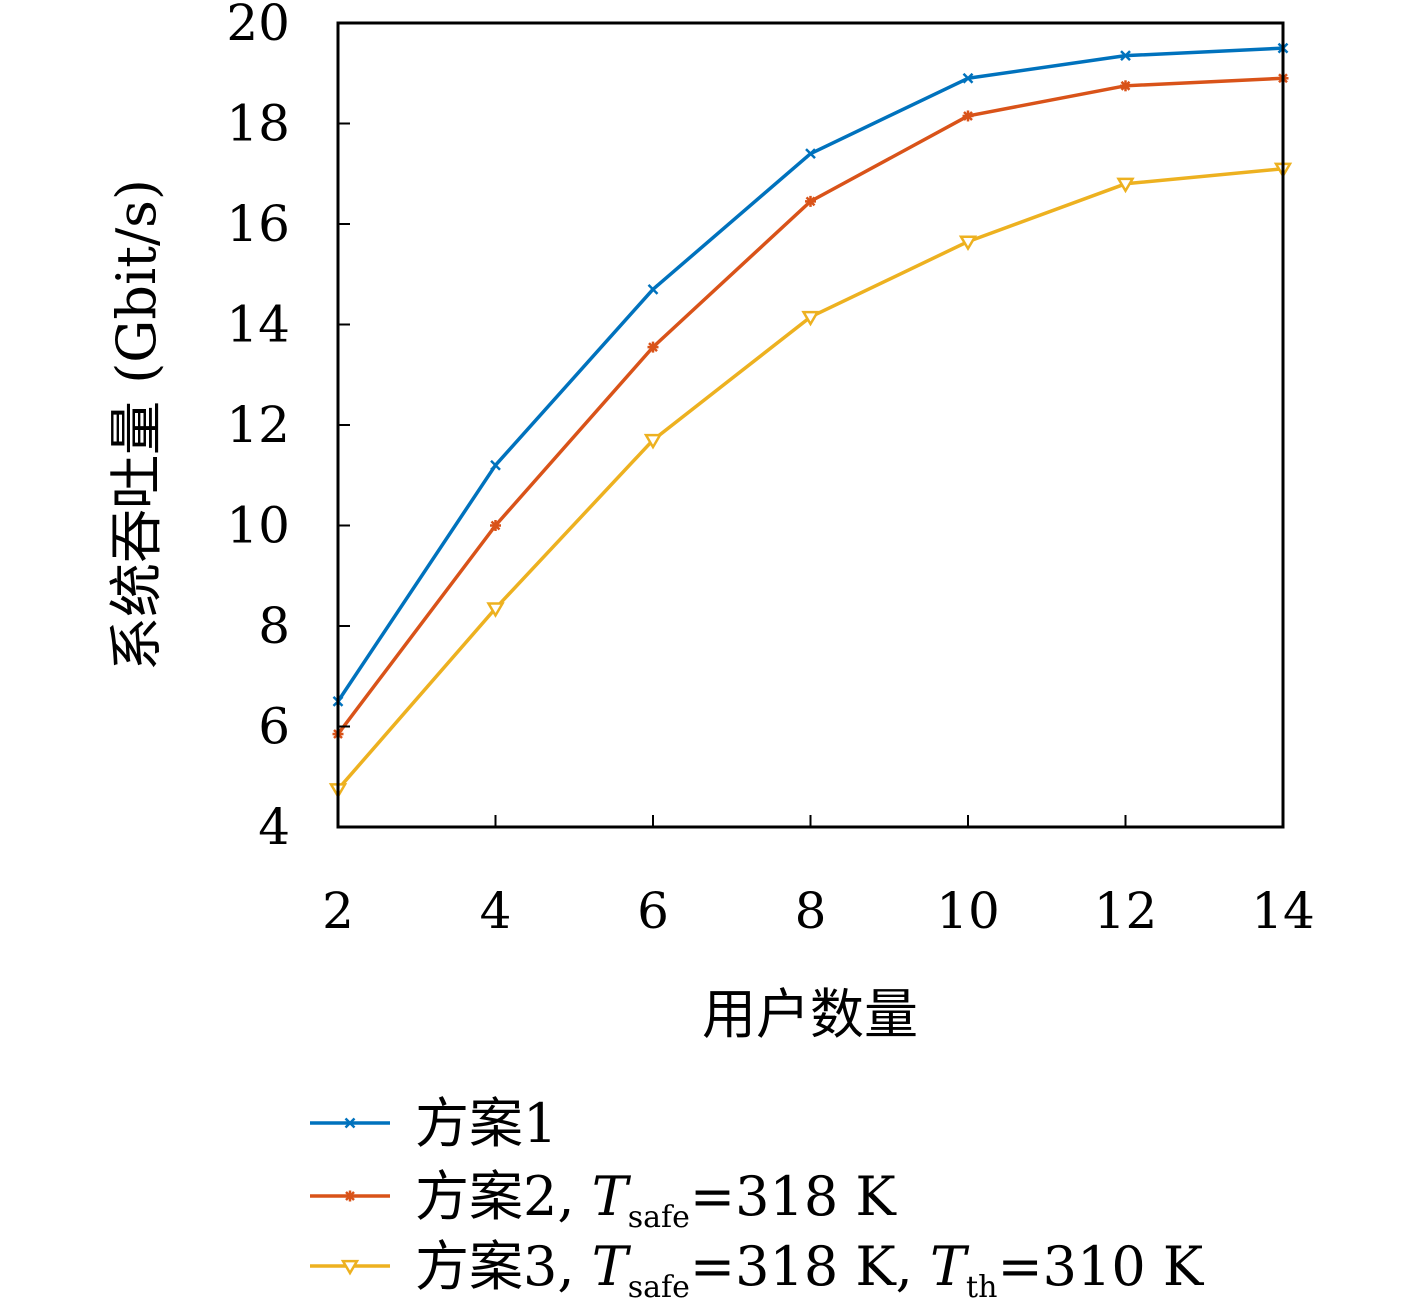 The image size is (1417, 1302). Describe the element at coordinates (496, 911) in the screenshot. I see `x-tick-label: 4` at that location.